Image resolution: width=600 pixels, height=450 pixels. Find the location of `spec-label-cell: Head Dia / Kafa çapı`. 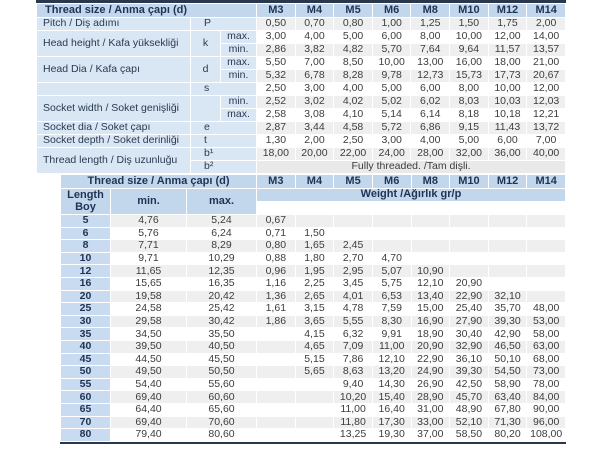

spec-label-cell: Head Dia / Kafa çapı is located at coordinates (113, 69).